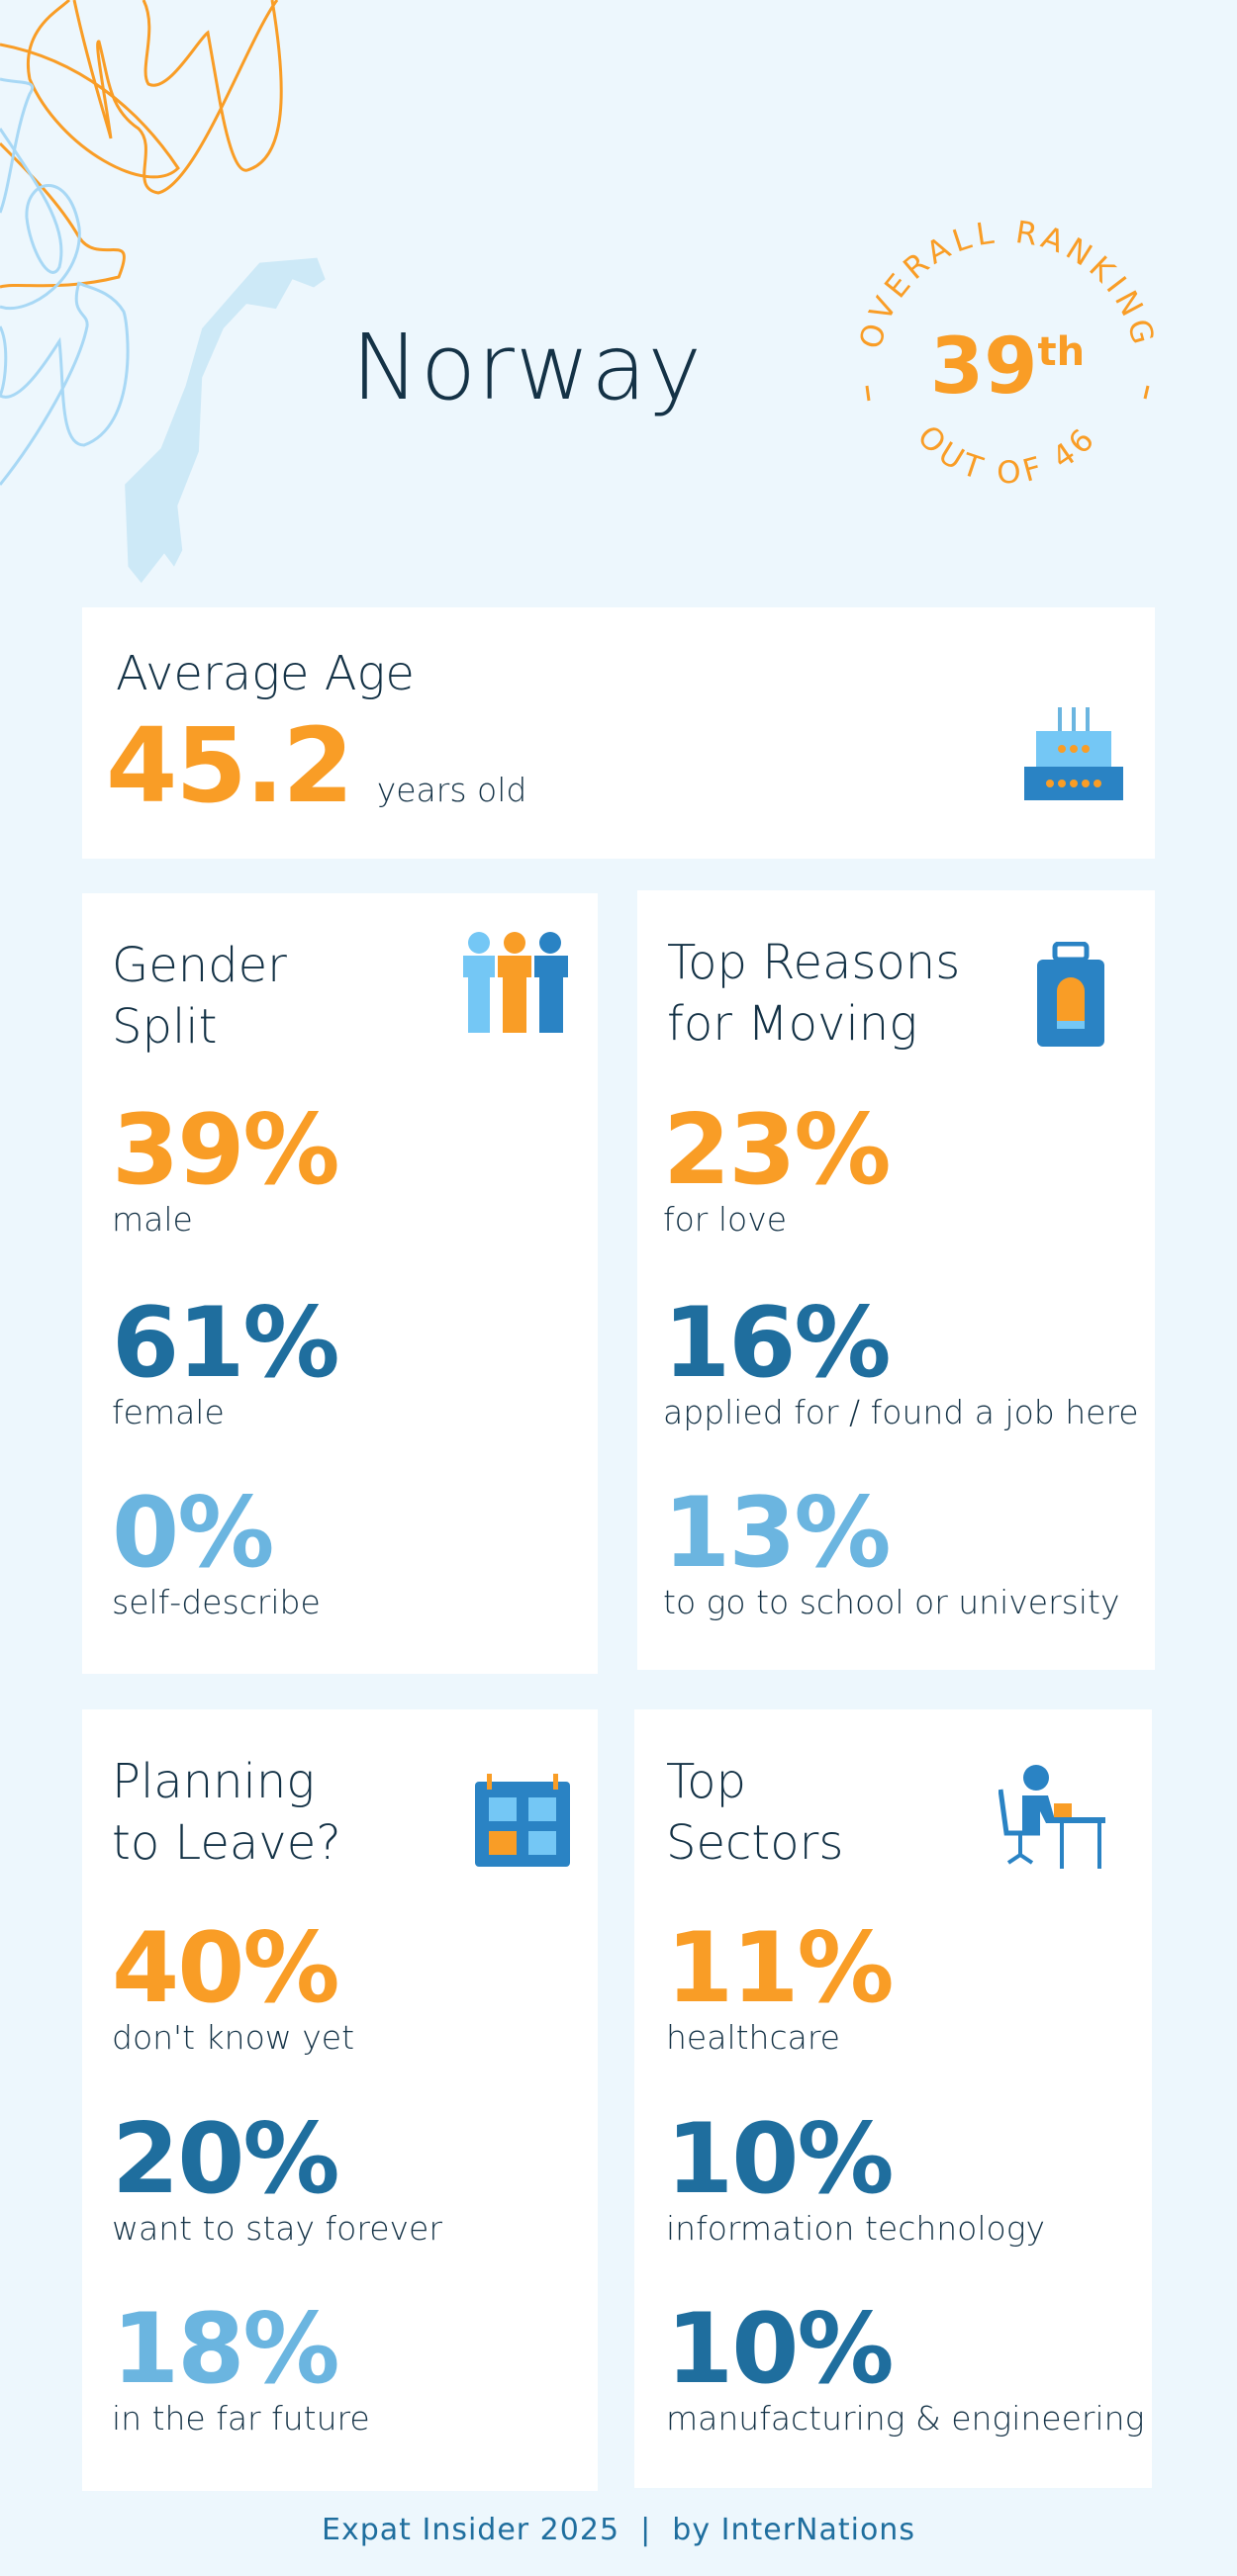 This screenshot has width=1237, height=2576. I want to click on ranking-suffix: th, so click(1061, 352).